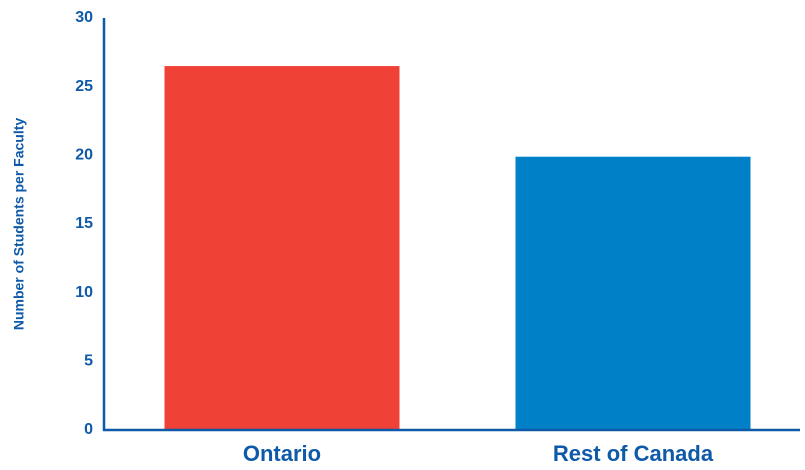 The width and height of the screenshot is (805, 470). What do you see at coordinates (282, 453) in the screenshot?
I see `x-category-label-ontario: Ontario` at bounding box center [282, 453].